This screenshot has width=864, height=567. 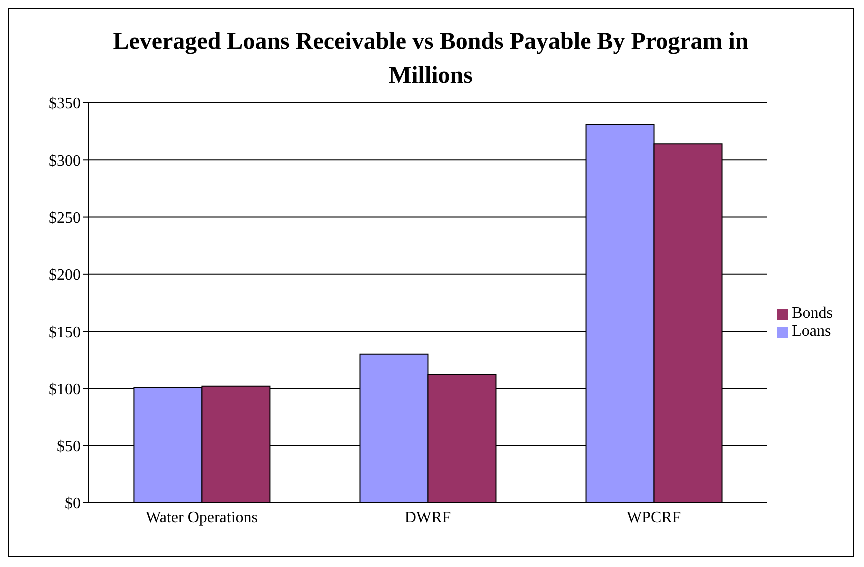 I want to click on legend-label: Loans, so click(x=812, y=331).